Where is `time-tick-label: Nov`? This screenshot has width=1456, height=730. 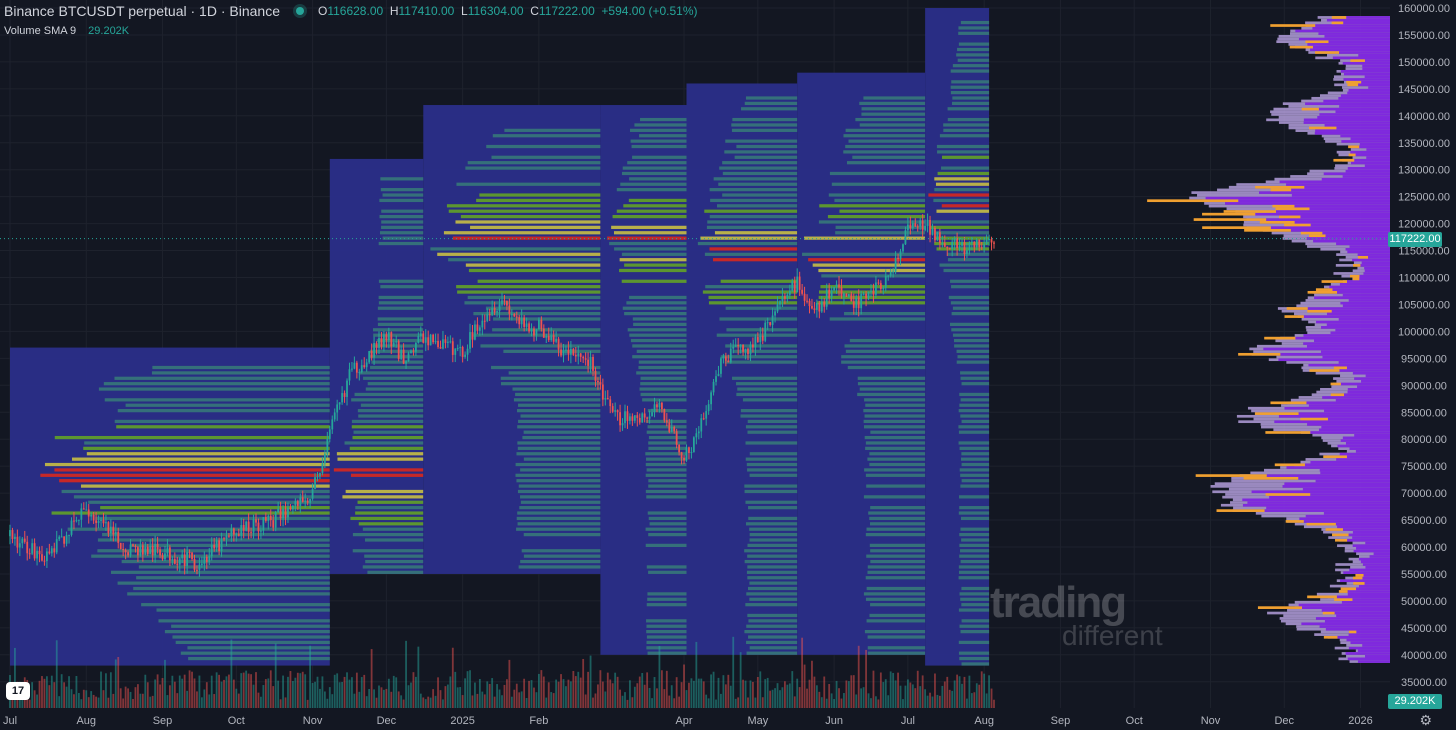 time-tick-label: Nov is located at coordinates (1211, 721).